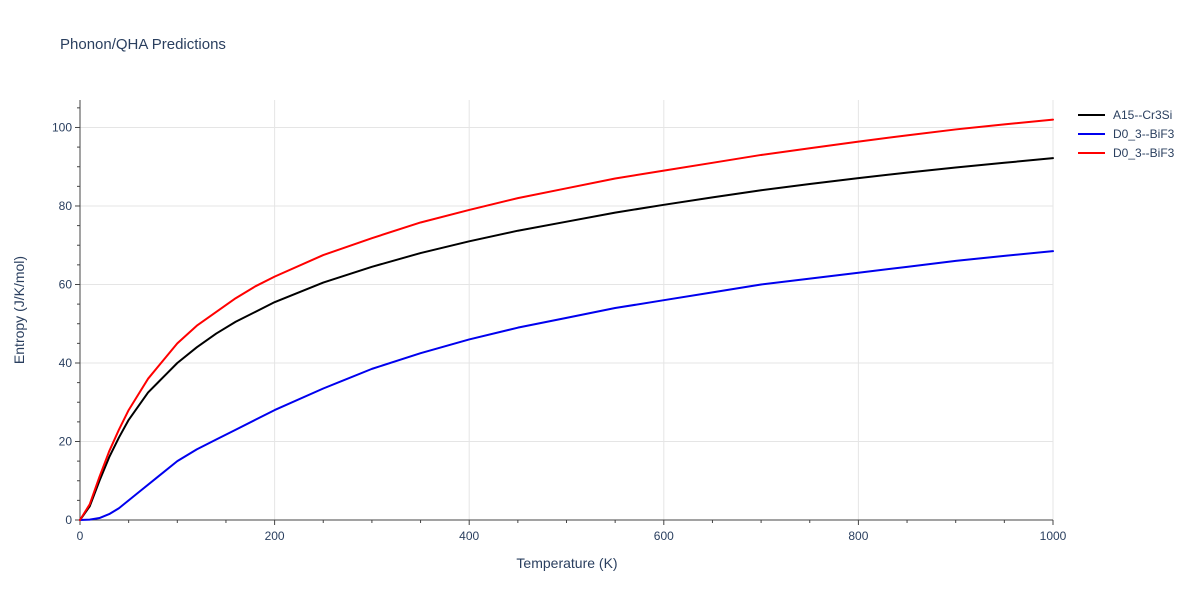  Describe the element at coordinates (469, 536) in the screenshot. I see `x-tick-label: 400` at that location.